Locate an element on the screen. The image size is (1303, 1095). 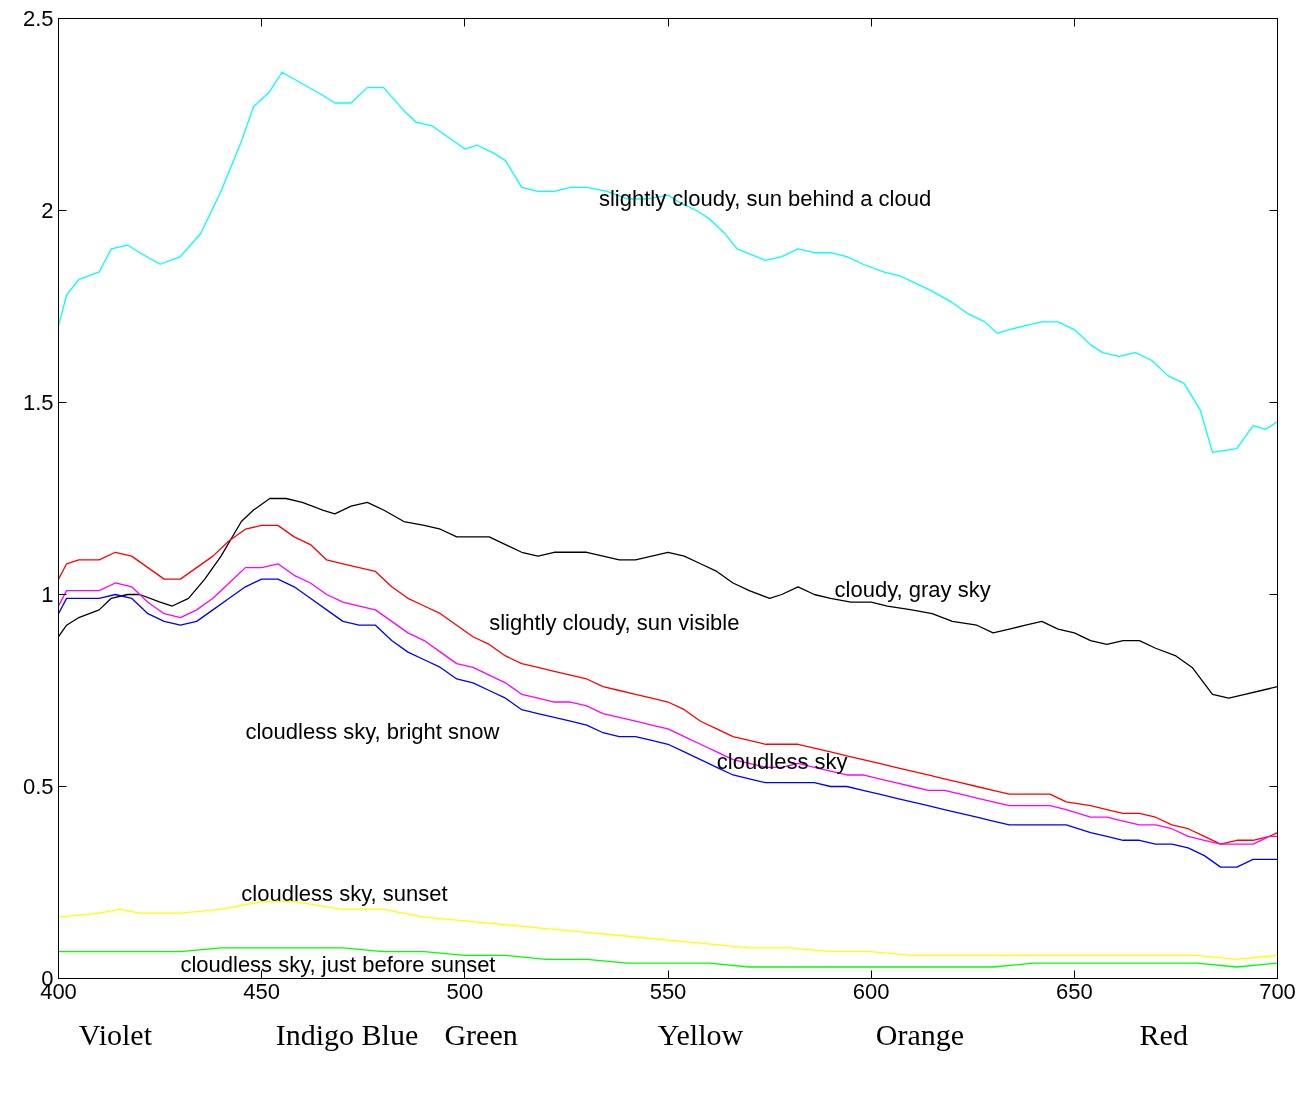
x-tick-label: 500 is located at coordinates (465, 991).